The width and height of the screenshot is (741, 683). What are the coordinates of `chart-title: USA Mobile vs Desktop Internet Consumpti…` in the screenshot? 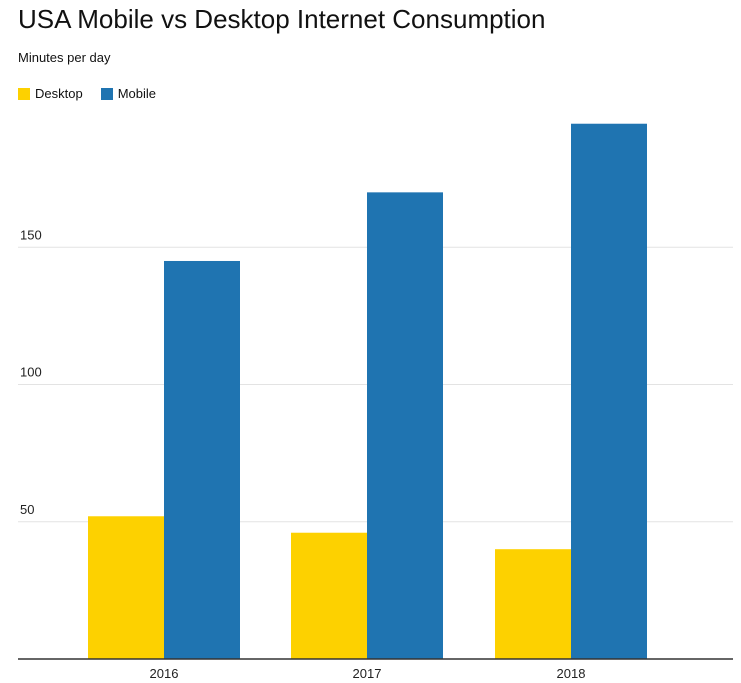 It's located at (282, 19).